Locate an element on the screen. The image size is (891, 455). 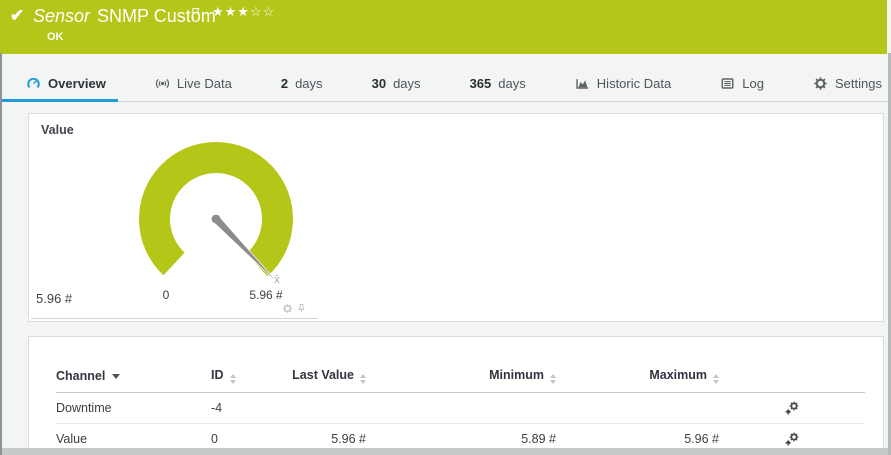
gauge-scale-min: 0 is located at coordinates (166, 295).